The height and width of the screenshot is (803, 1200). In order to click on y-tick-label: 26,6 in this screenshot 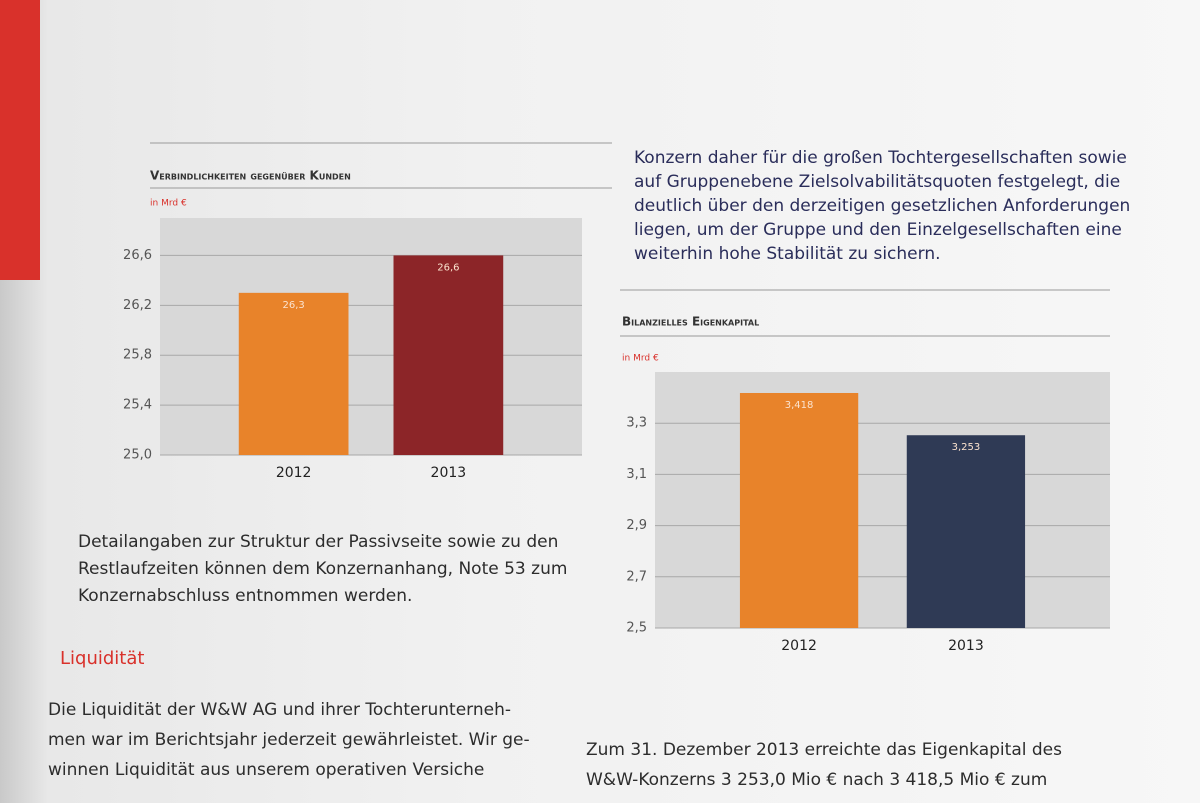, I will do `click(137, 255)`.